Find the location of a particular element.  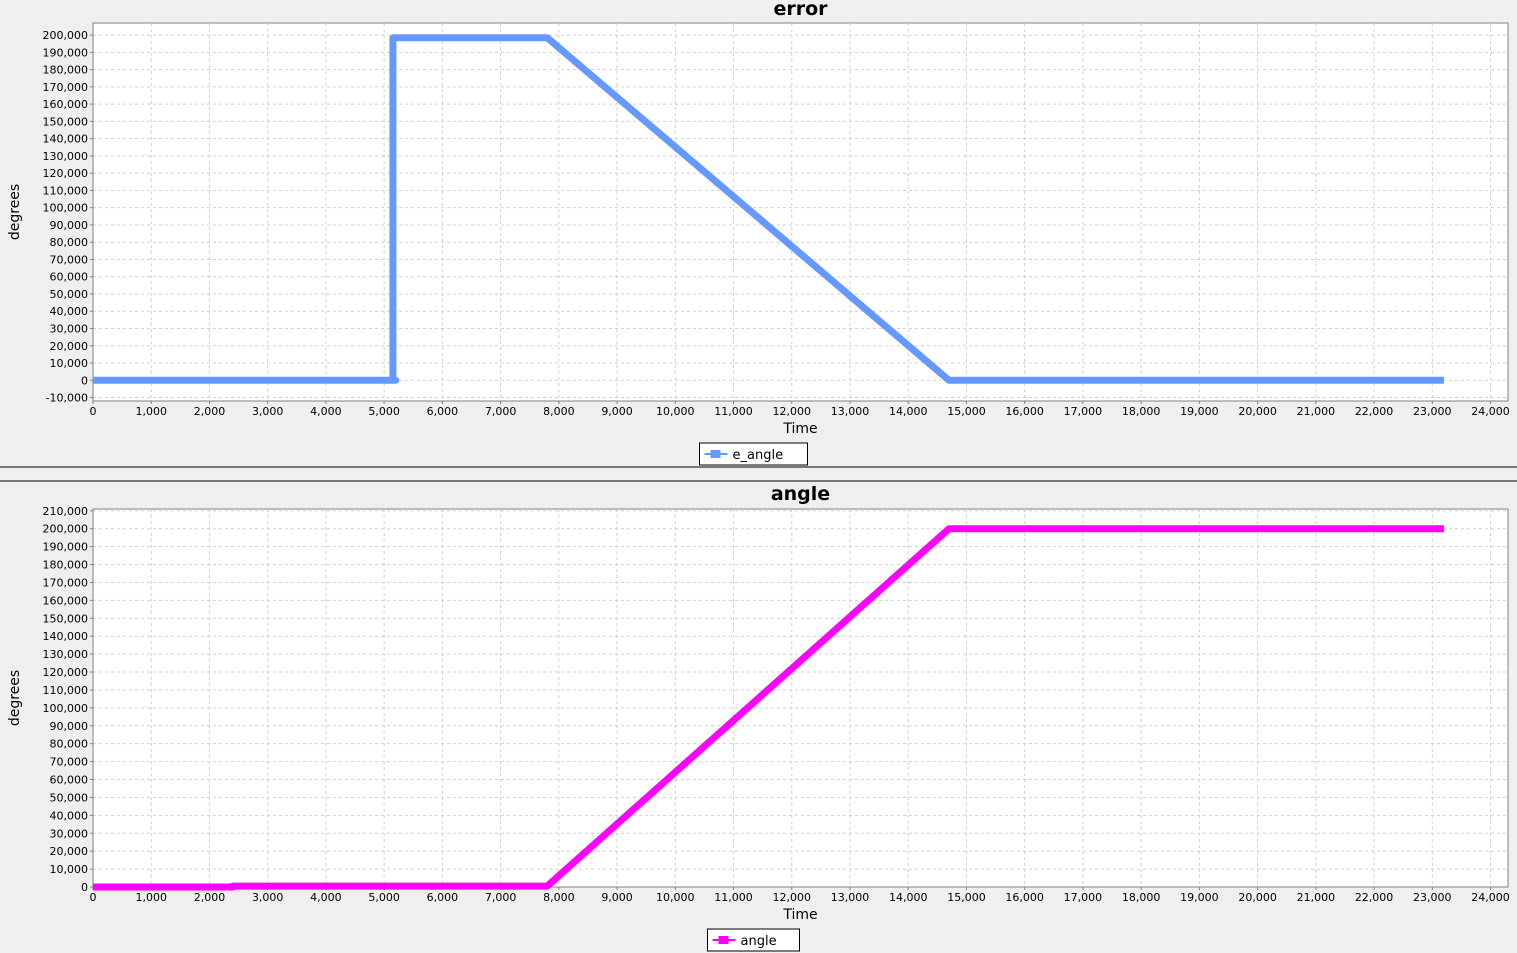

chart-title: error is located at coordinates (800, 10).